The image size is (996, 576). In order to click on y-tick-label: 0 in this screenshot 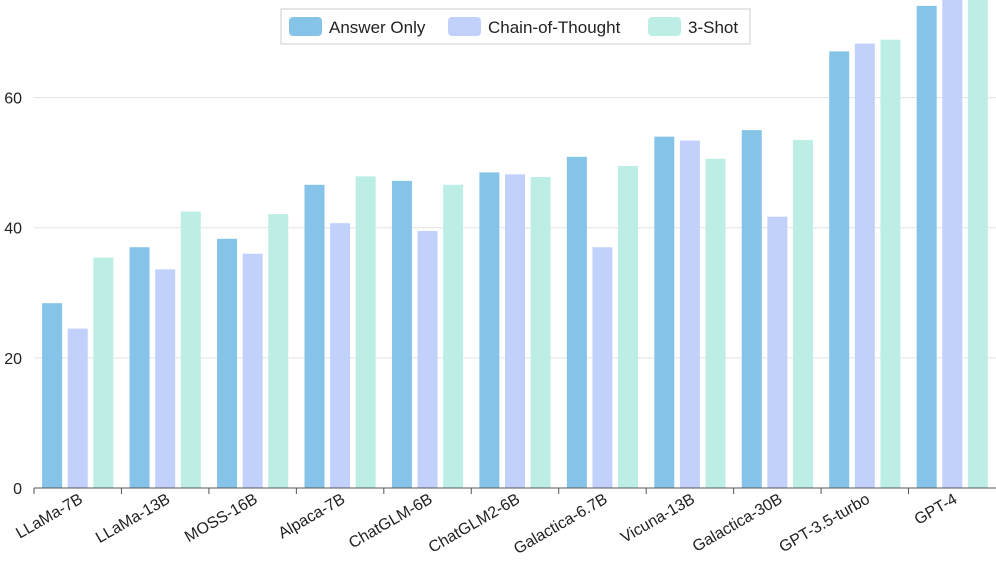, I will do `click(17, 489)`.